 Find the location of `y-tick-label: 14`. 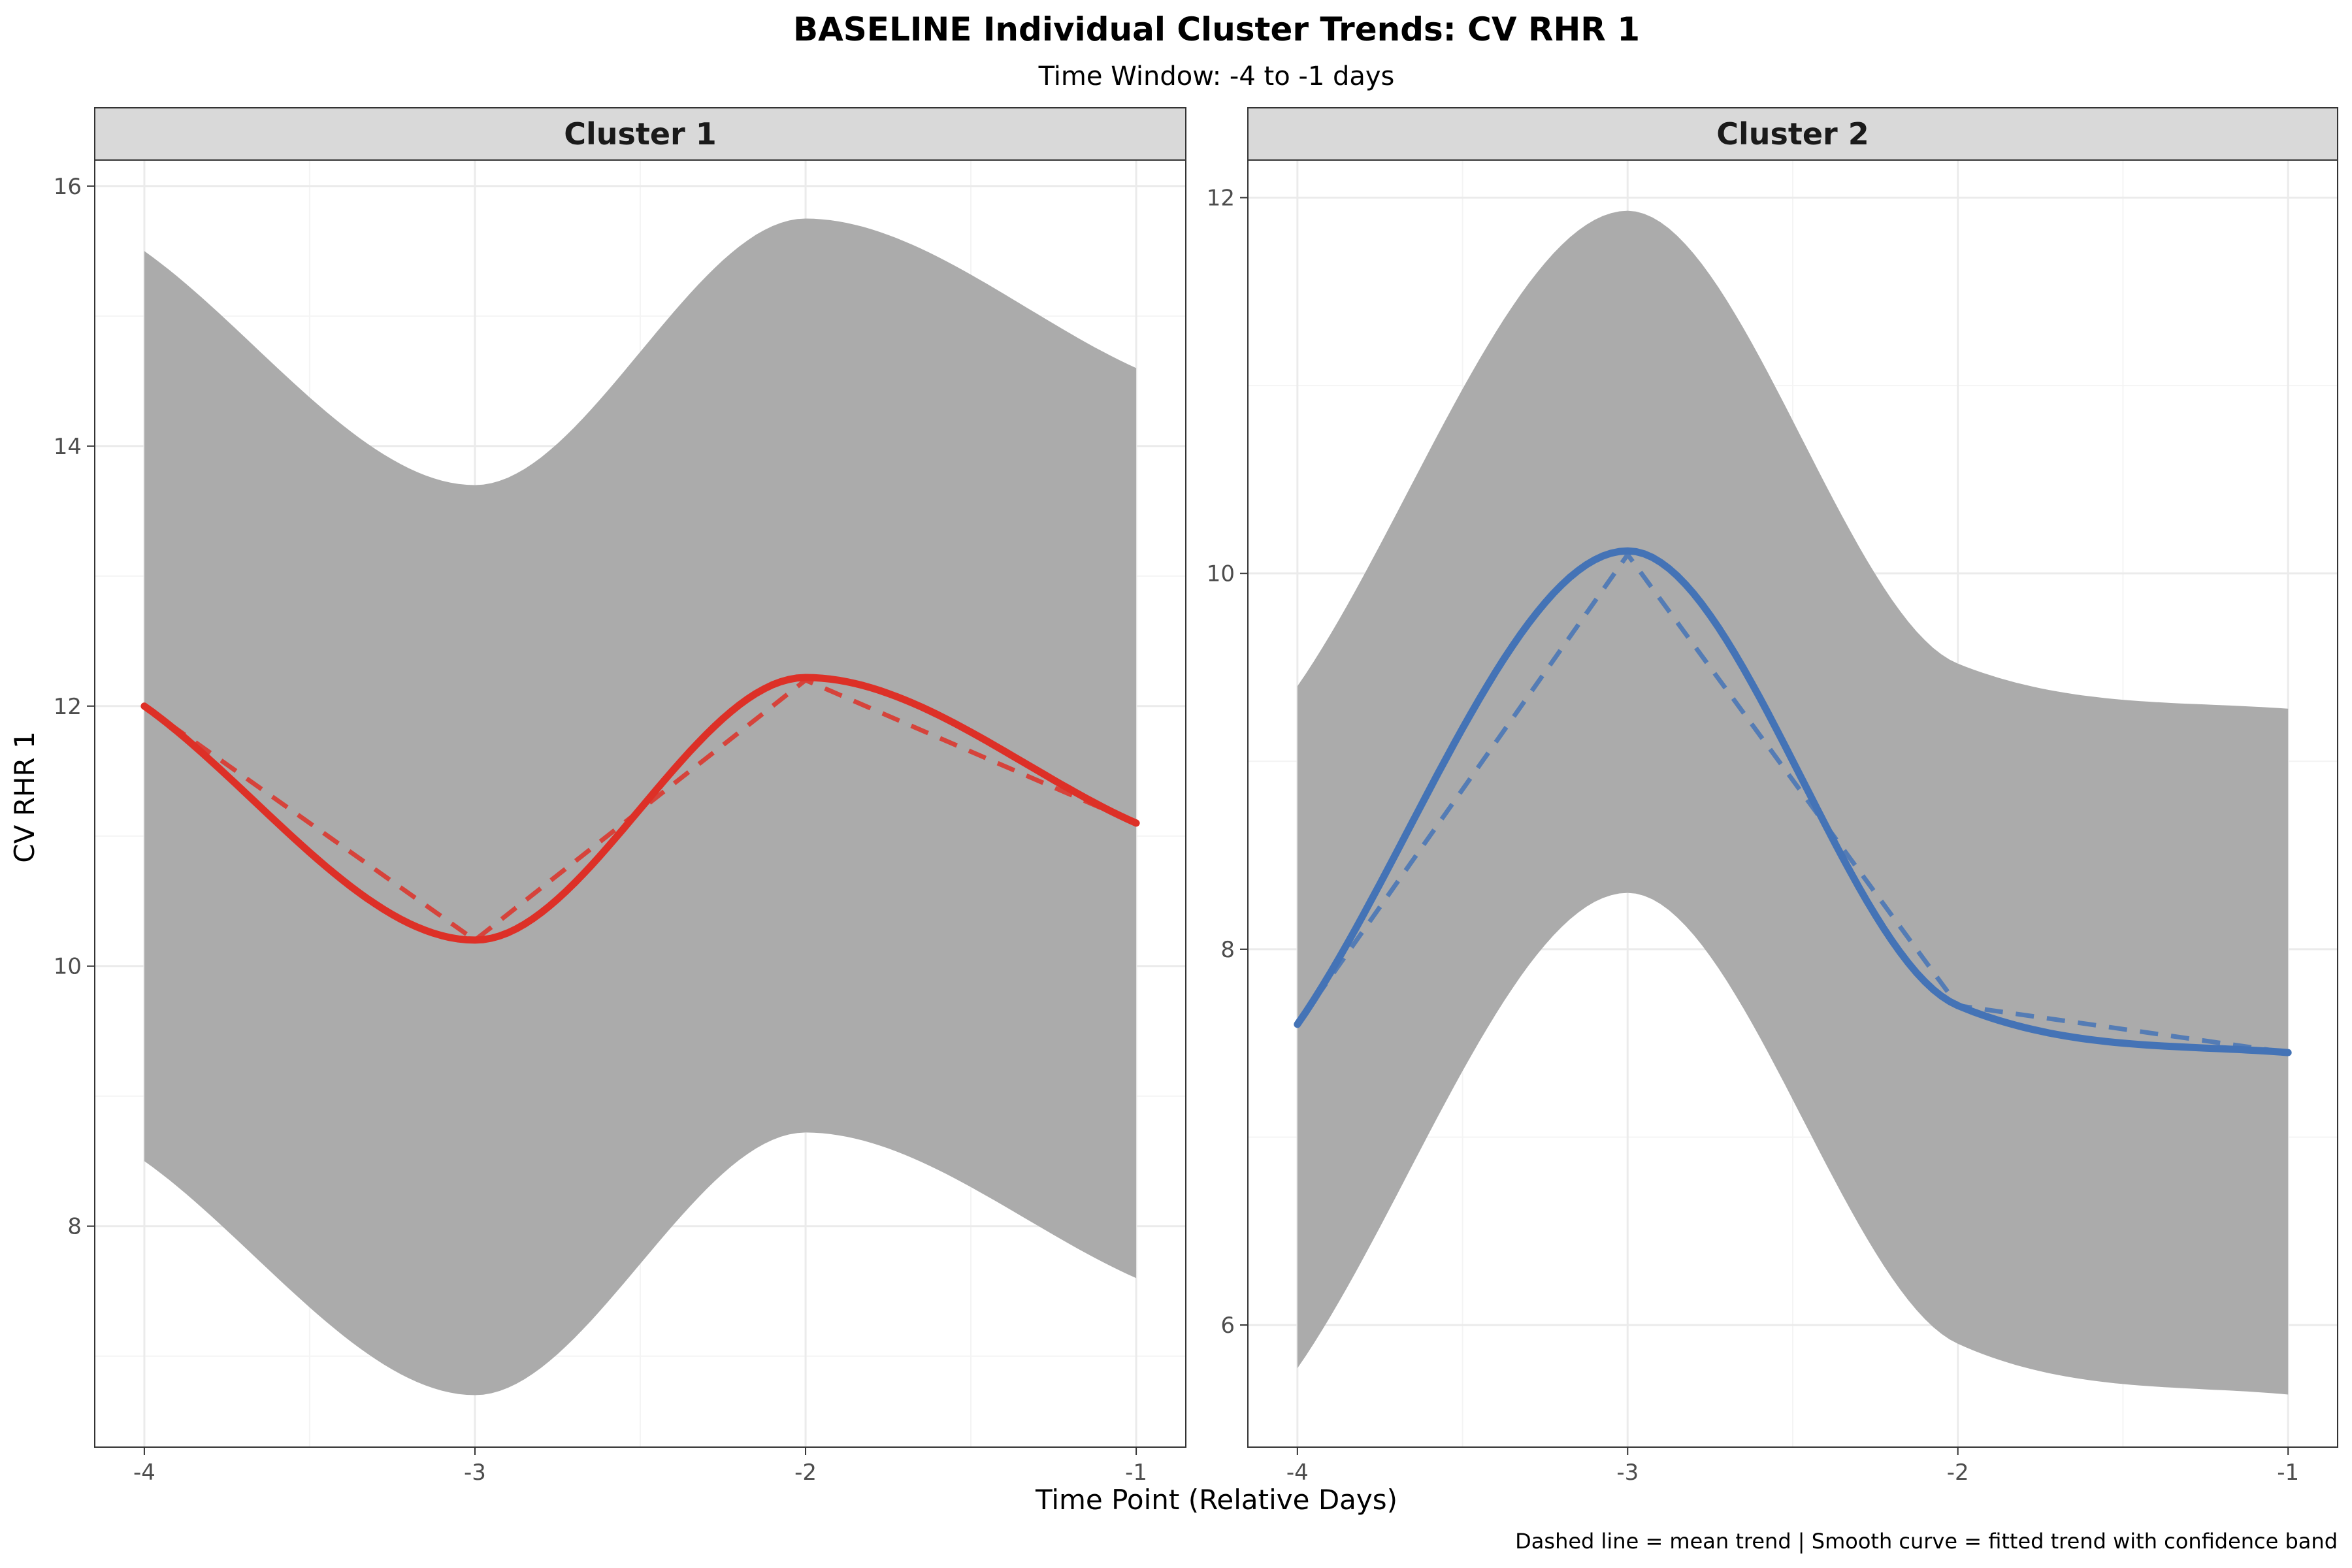

y-tick-label: 14 is located at coordinates (68, 447).